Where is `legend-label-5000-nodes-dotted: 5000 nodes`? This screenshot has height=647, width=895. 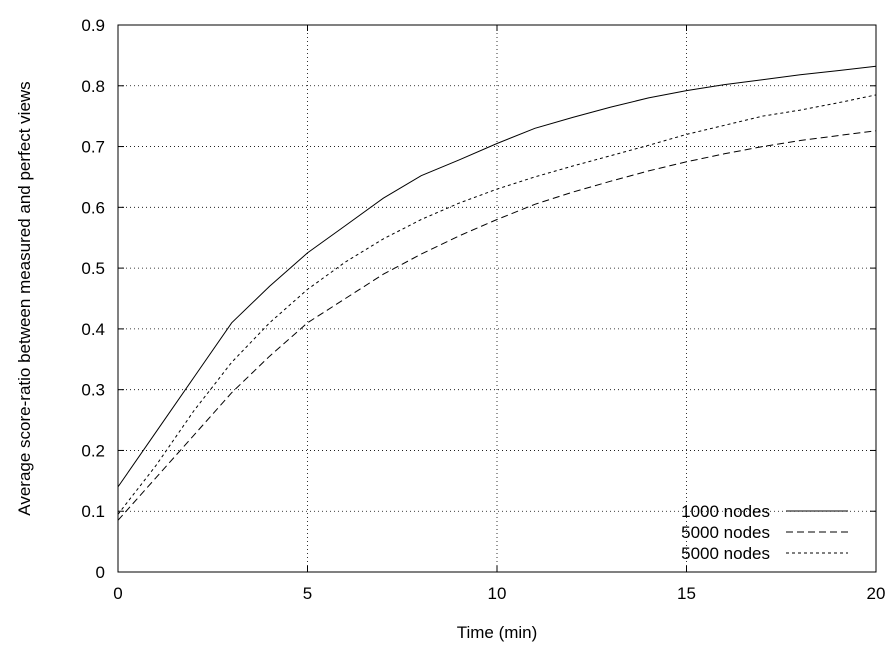 legend-label-5000-nodes-dotted: 5000 nodes is located at coordinates (725, 553).